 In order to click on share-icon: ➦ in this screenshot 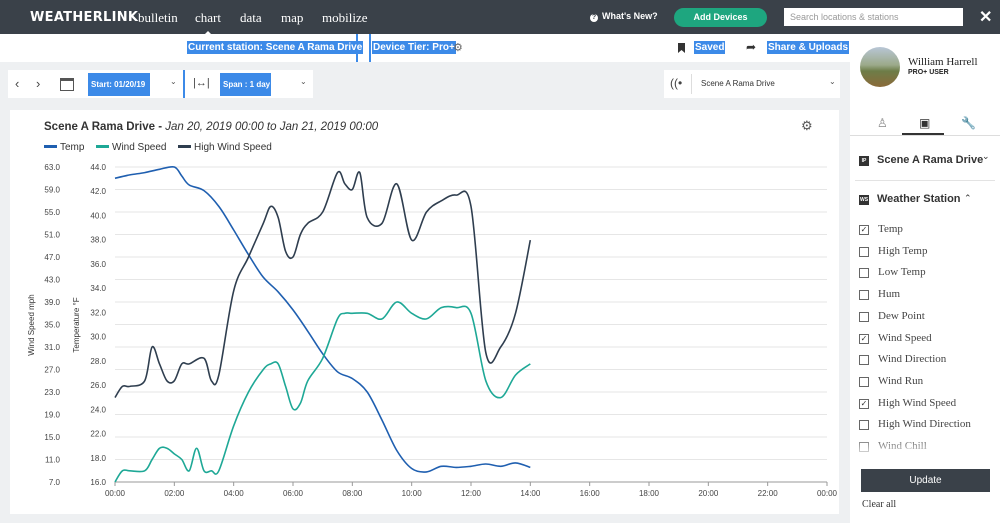, I will do `click(751, 47)`.